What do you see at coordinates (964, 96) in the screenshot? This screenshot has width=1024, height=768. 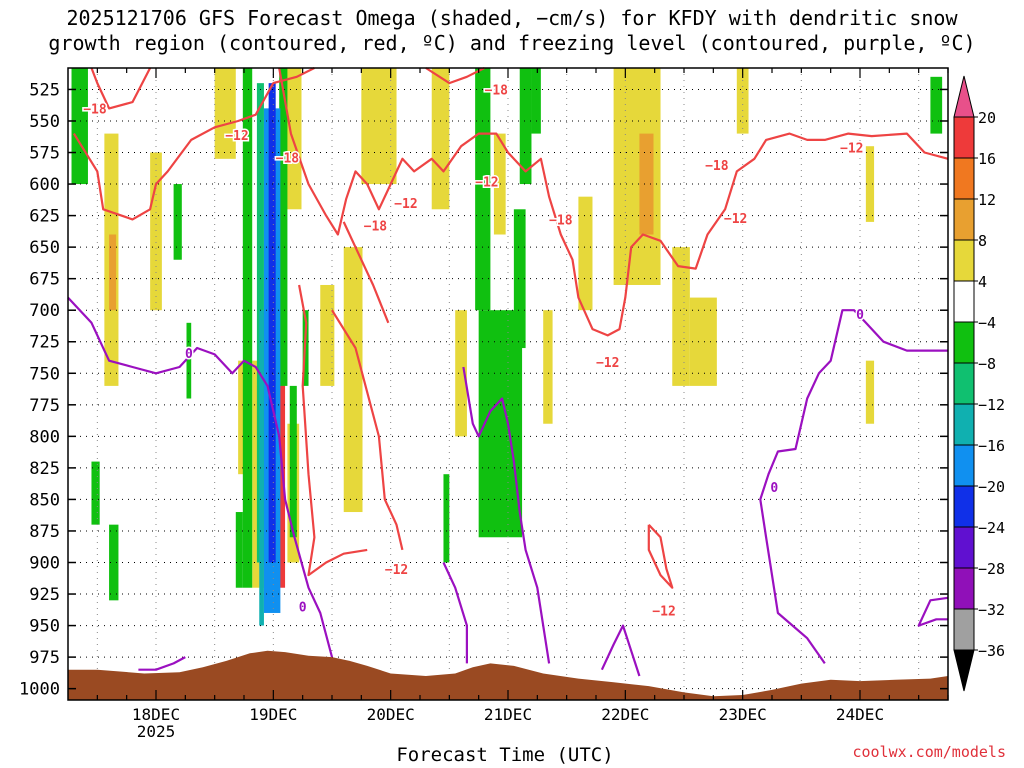 I see `colorbar-top-arrow` at bounding box center [964, 96].